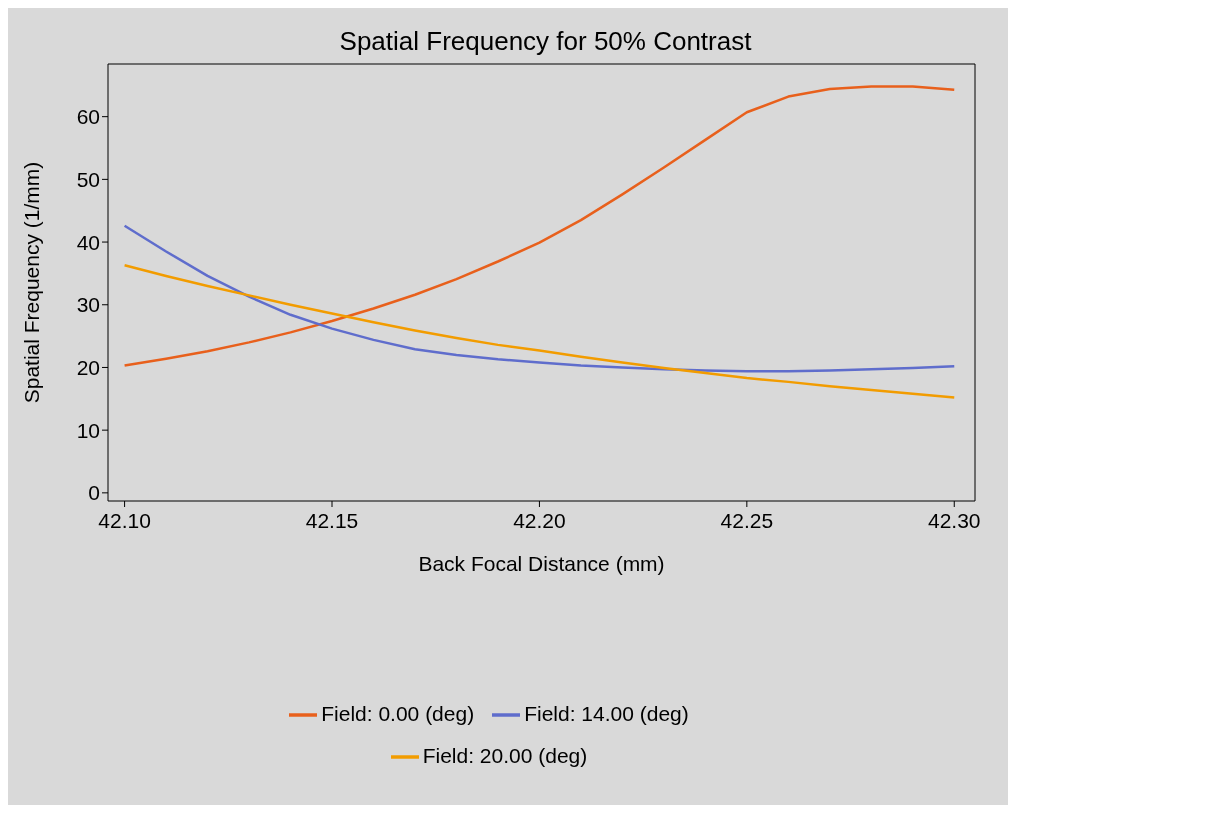 The image size is (1232, 813). What do you see at coordinates (747, 520) in the screenshot?
I see `x-tick-label: 42.25` at bounding box center [747, 520].